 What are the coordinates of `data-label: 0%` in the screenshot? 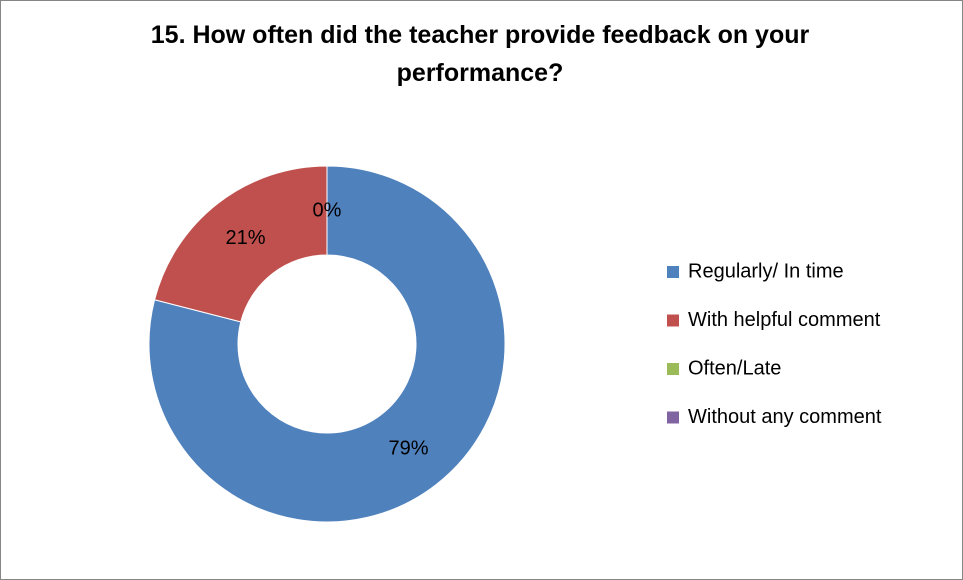 It's located at (327, 210).